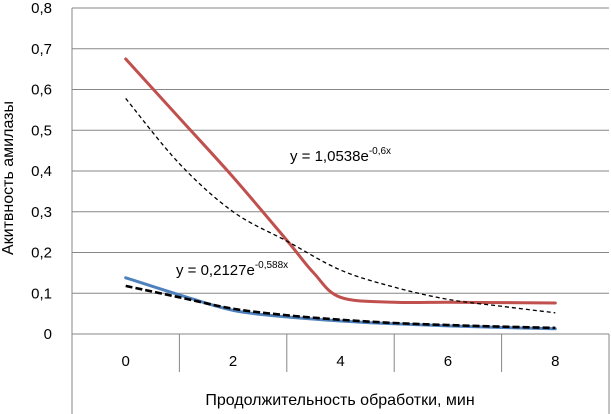 This screenshot has width=611, height=414. I want to click on trendline-equation-2-exponent: -0,588x, so click(271, 265).